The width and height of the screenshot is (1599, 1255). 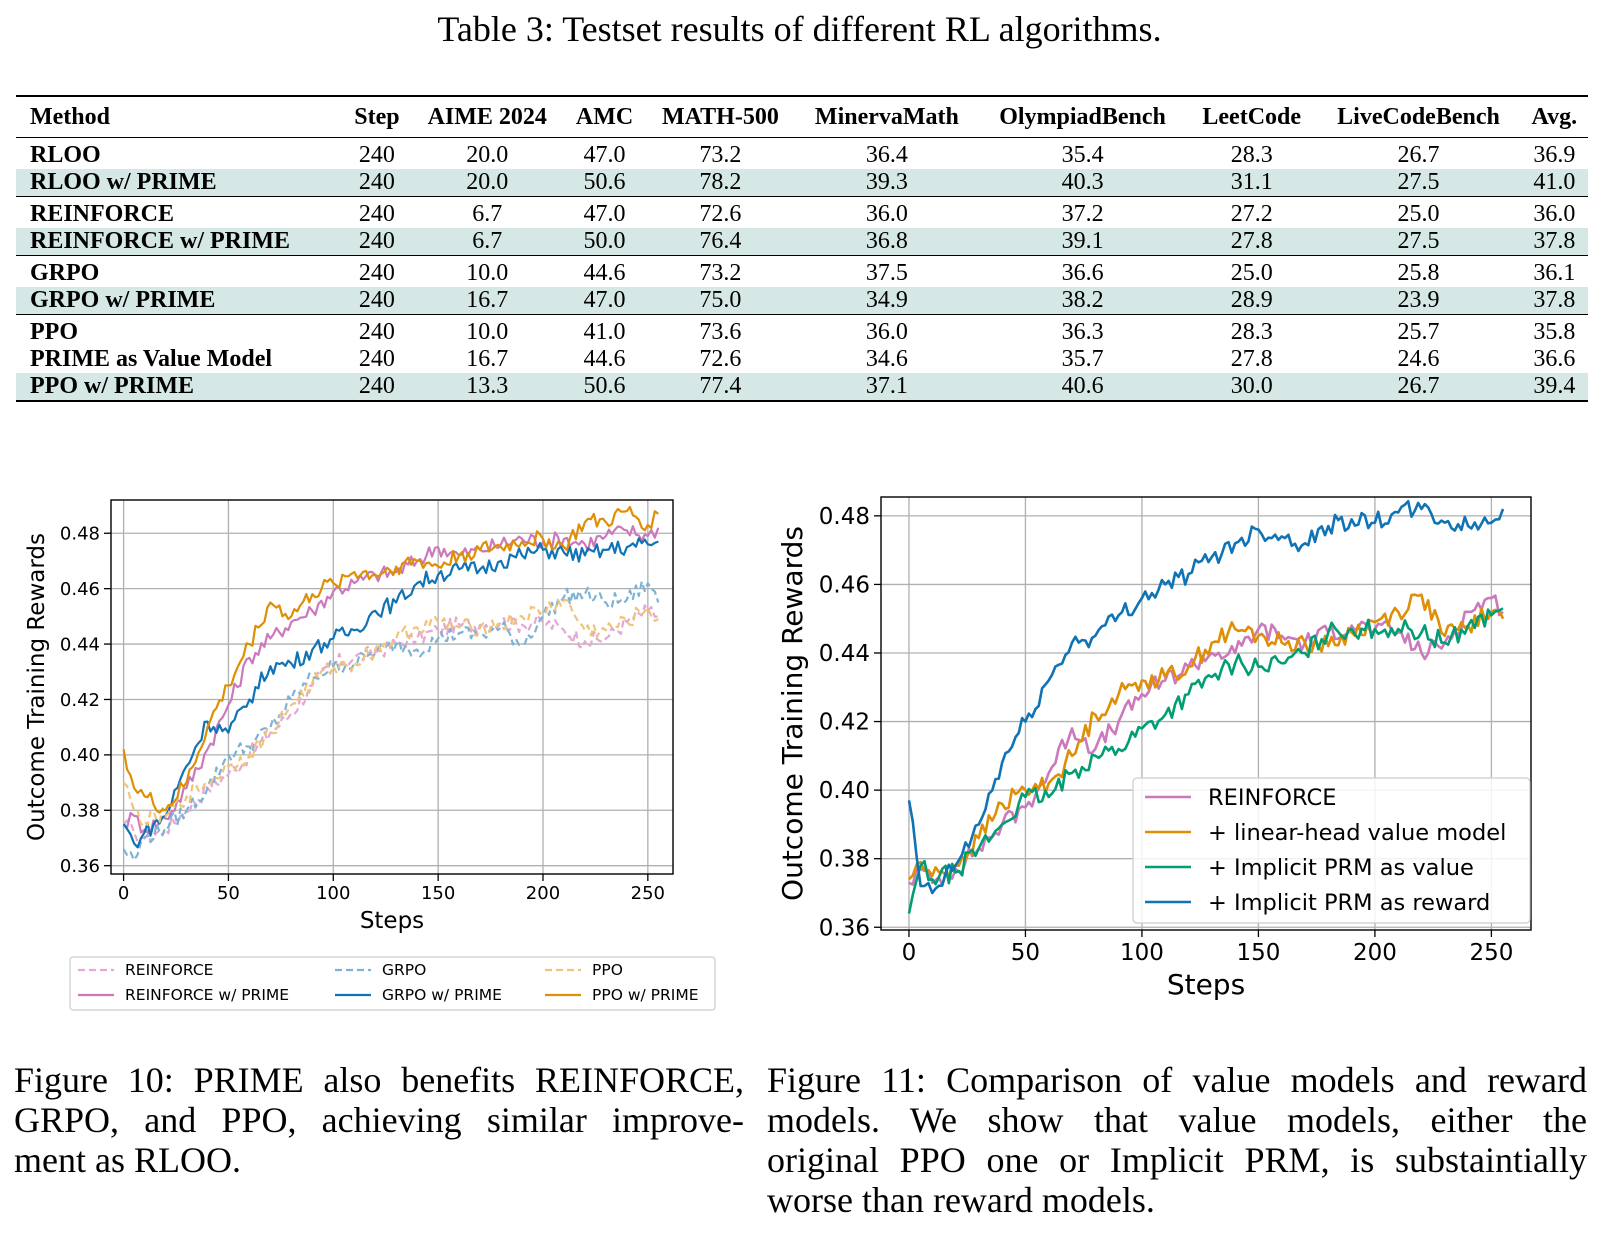 I want to click on x-tick-label: 200, so click(x=543, y=893).